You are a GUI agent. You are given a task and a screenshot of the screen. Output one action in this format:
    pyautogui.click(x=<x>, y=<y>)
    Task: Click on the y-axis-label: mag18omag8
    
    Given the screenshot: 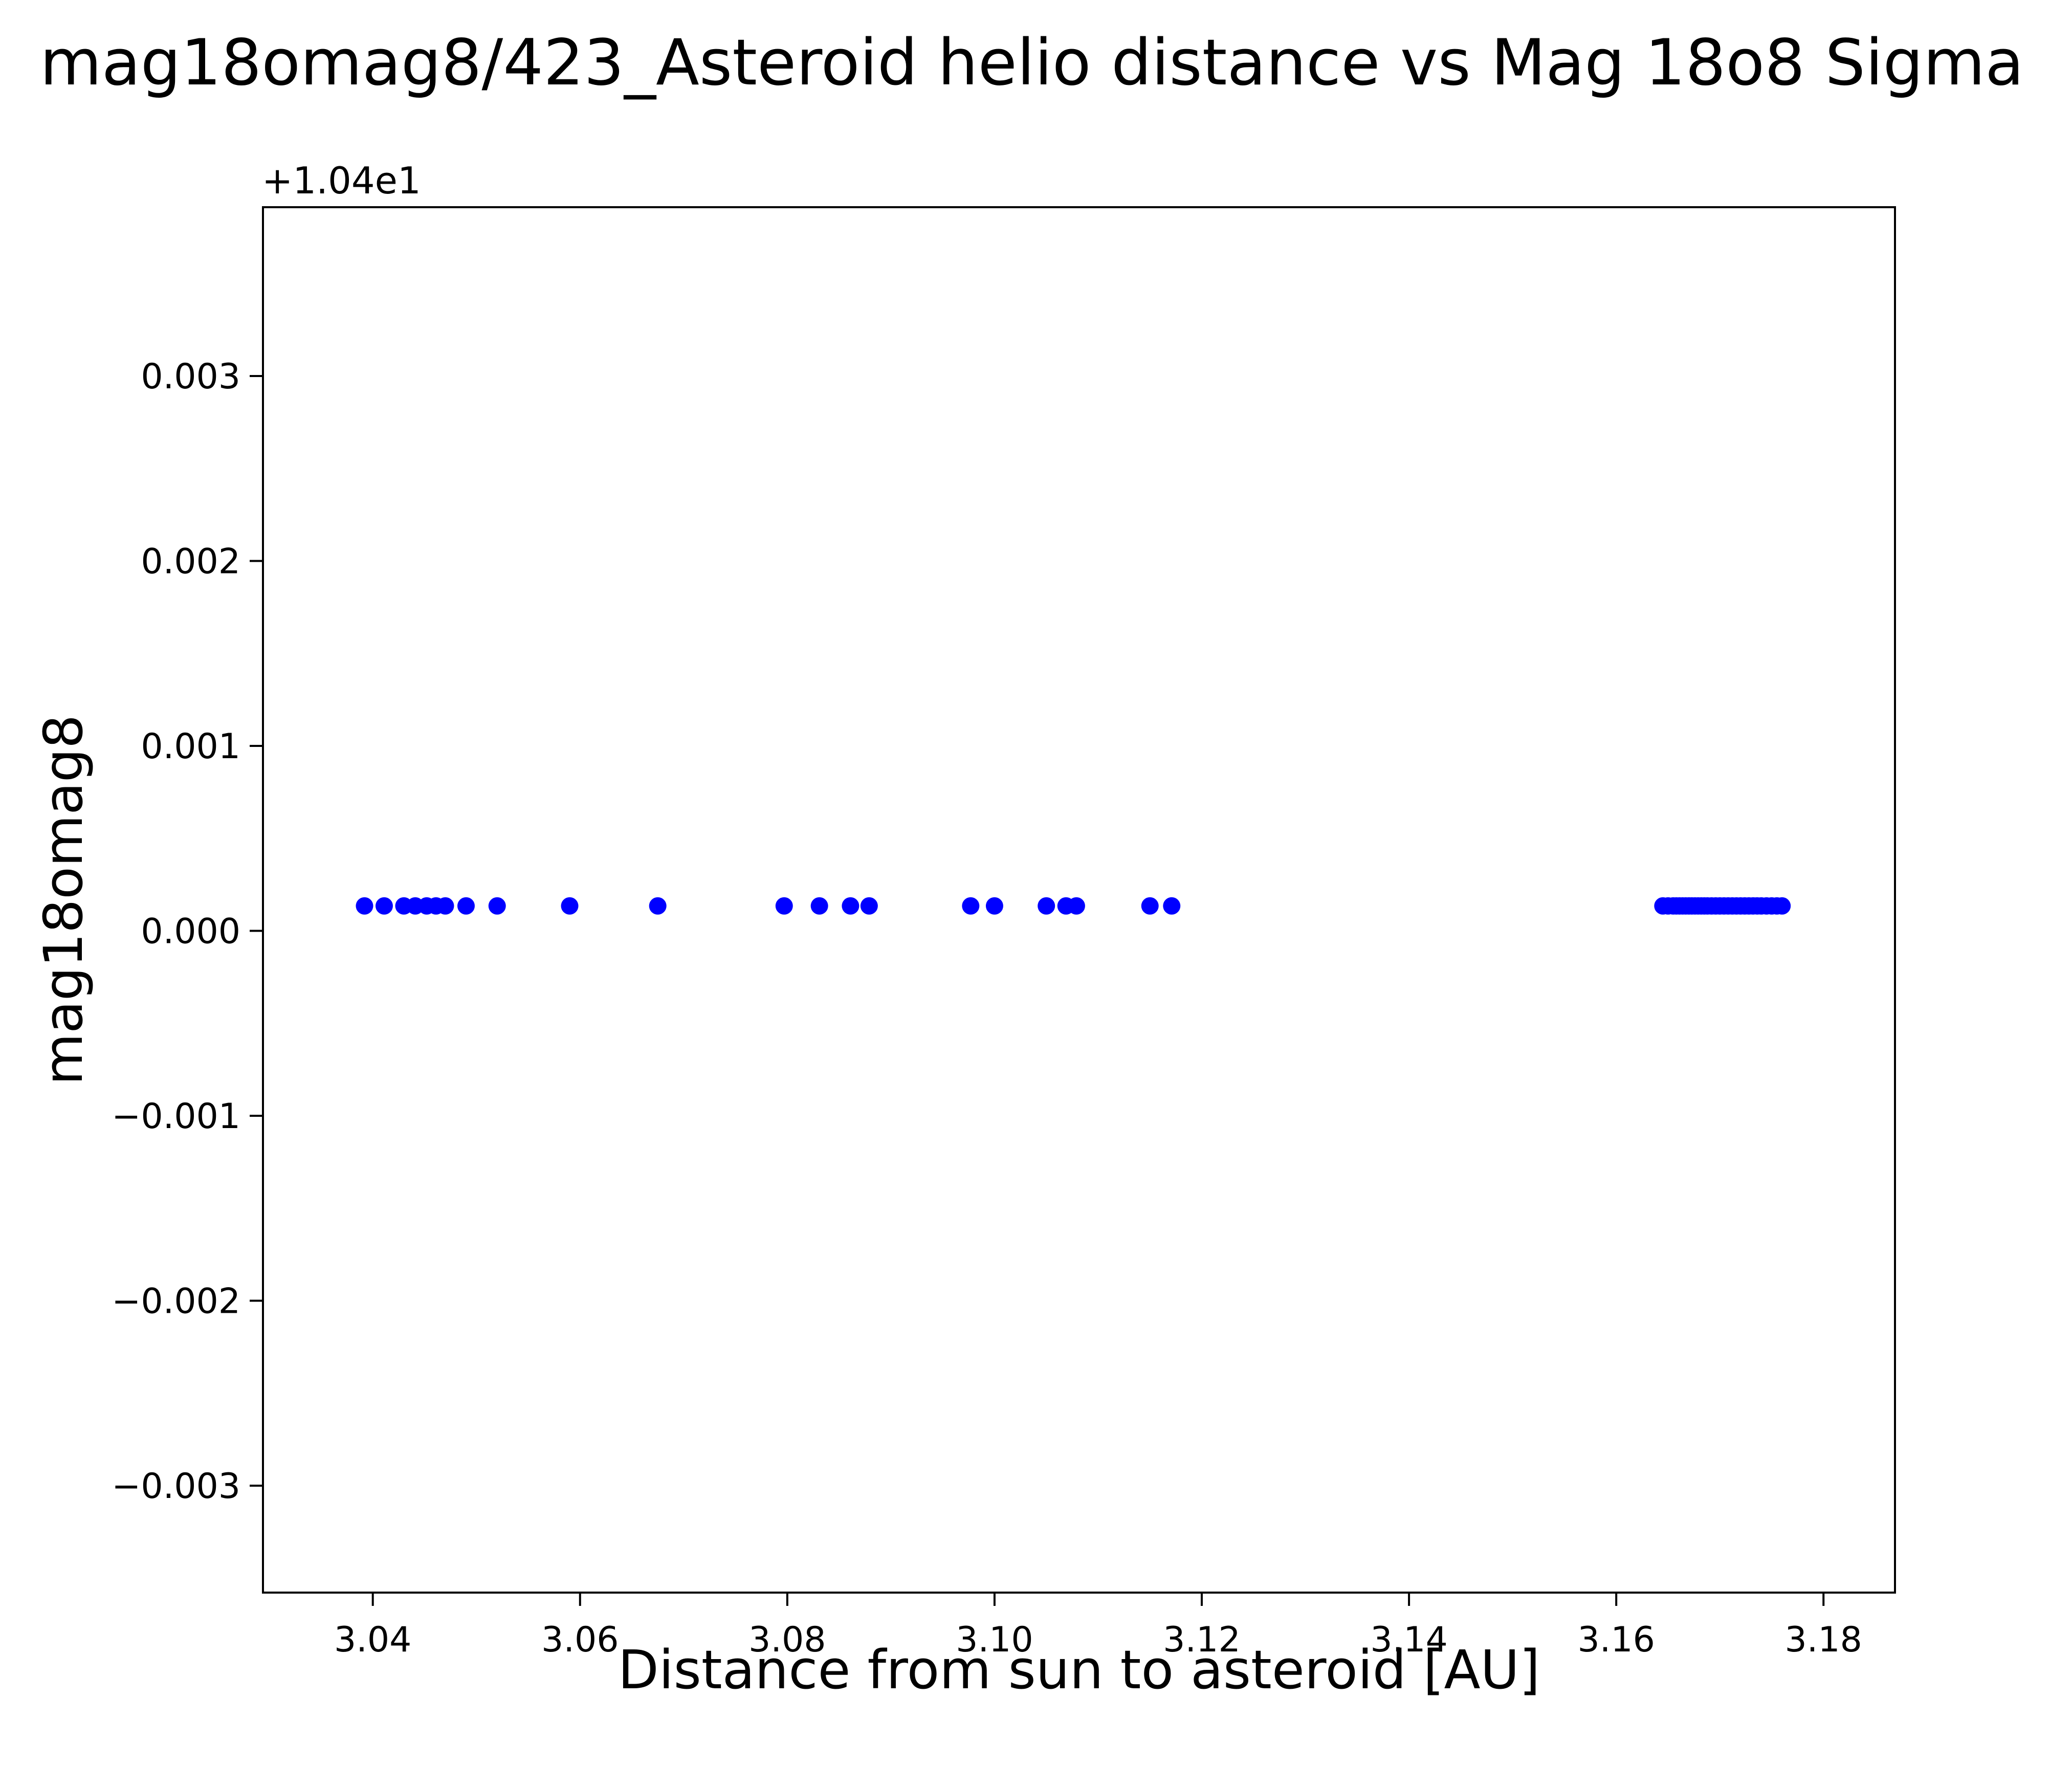 What is the action you would take?
    pyautogui.click(x=63, y=900)
    